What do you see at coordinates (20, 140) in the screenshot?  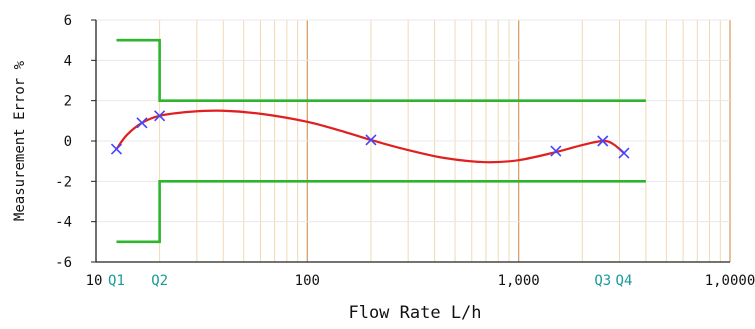 I see `y-axis-title: Measurement Error %` at bounding box center [20, 140].